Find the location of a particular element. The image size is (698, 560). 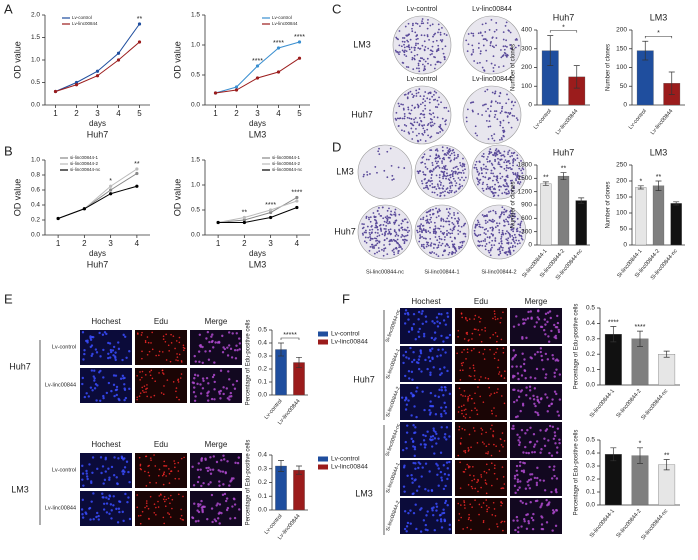

y-tick-label: 0.6 is located at coordinates (35, 190).